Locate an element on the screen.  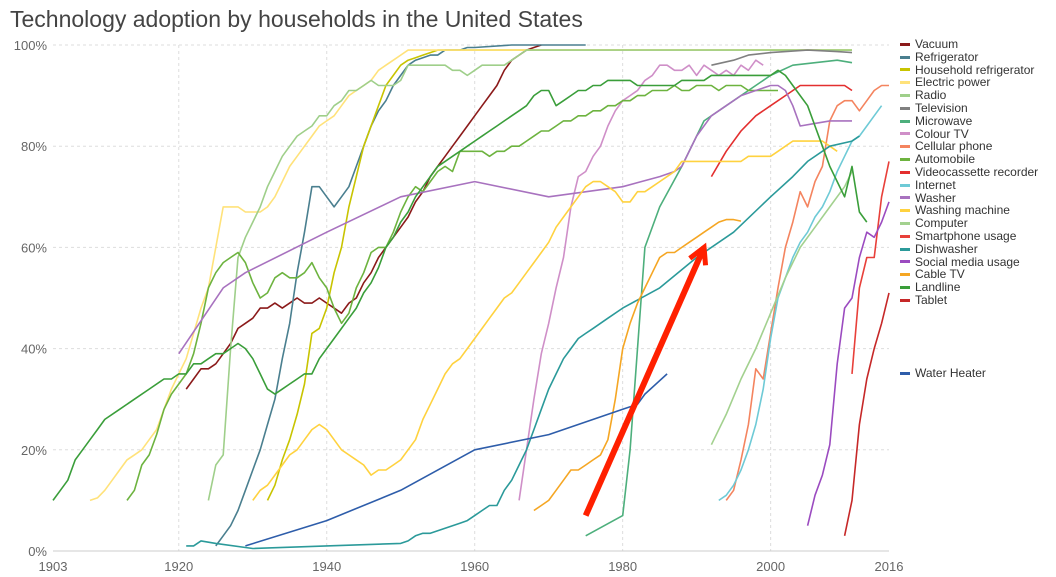
x-tick-label: 2000 is located at coordinates (770, 566).